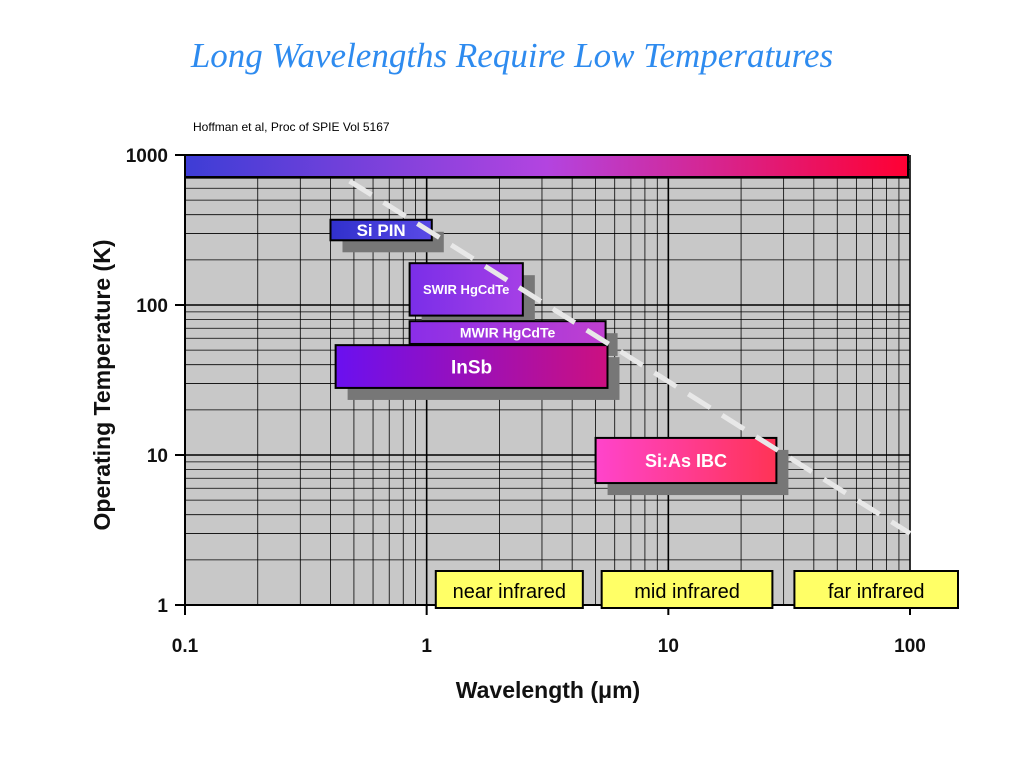 The height and width of the screenshot is (768, 1024). I want to click on y-tick-label: 1, so click(162, 606).